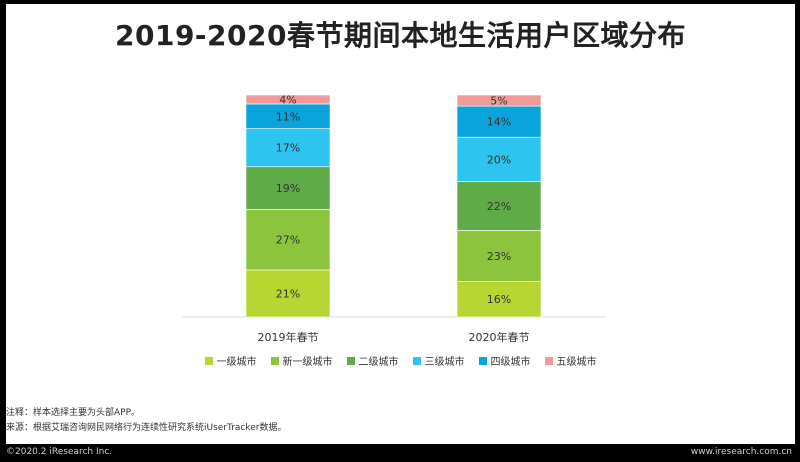 Image resolution: width=800 pixels, height=462 pixels. I want to click on data-label: 17%, so click(288, 148).